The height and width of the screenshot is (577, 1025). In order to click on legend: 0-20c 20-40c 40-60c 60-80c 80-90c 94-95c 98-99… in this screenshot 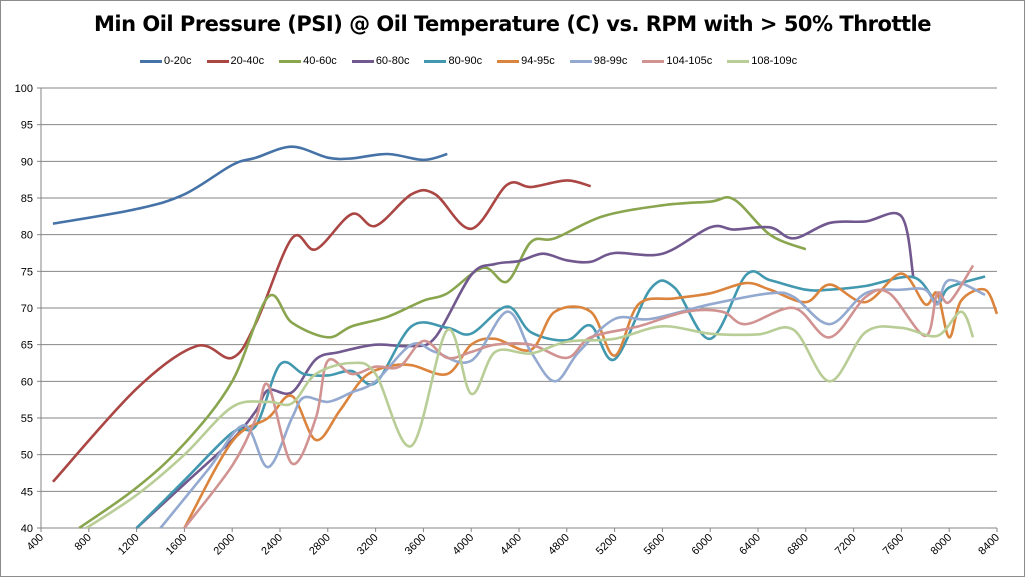, I will do `click(468, 61)`.